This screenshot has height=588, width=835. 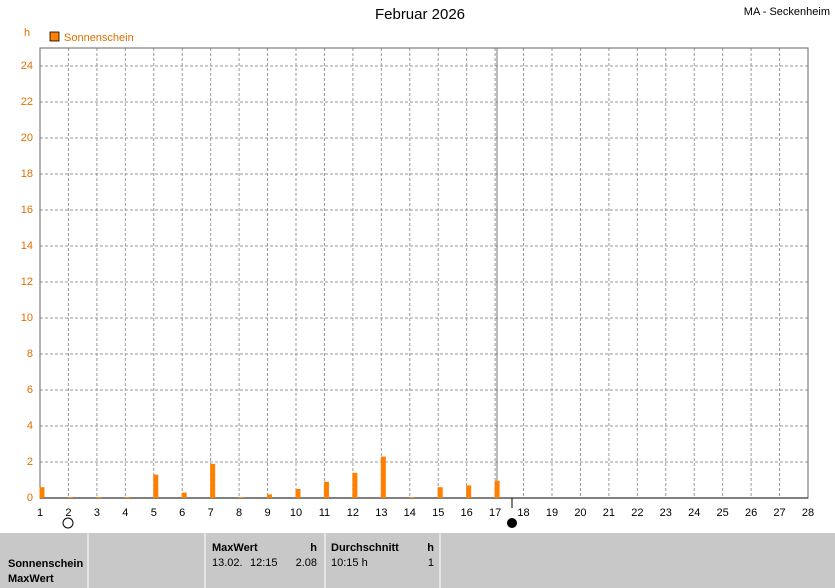 What do you see at coordinates (417, 560) in the screenshot?
I see `table-panel` at bounding box center [417, 560].